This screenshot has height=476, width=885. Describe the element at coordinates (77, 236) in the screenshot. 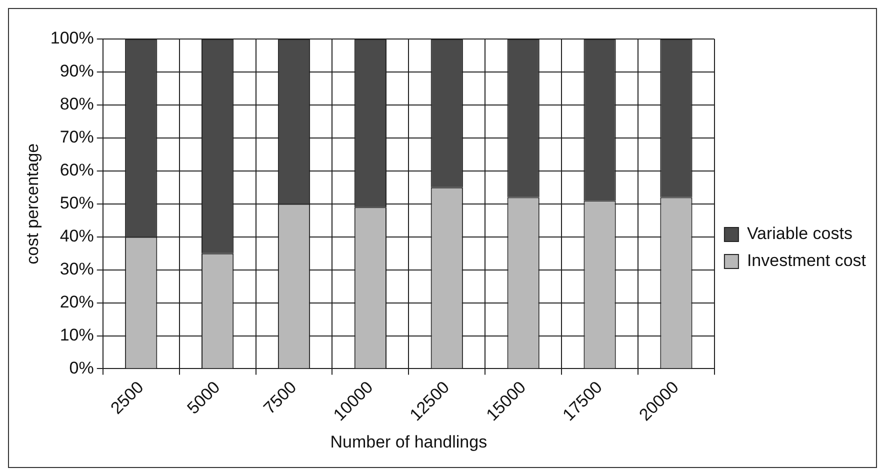

I see `y-tick-label: 40%` at that location.